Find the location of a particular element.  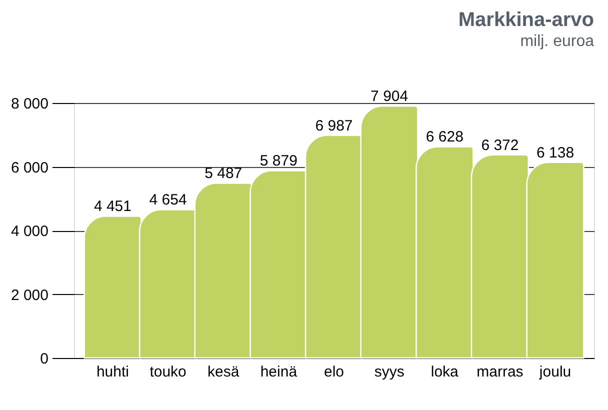

data-label: 4 654 is located at coordinates (168, 200).